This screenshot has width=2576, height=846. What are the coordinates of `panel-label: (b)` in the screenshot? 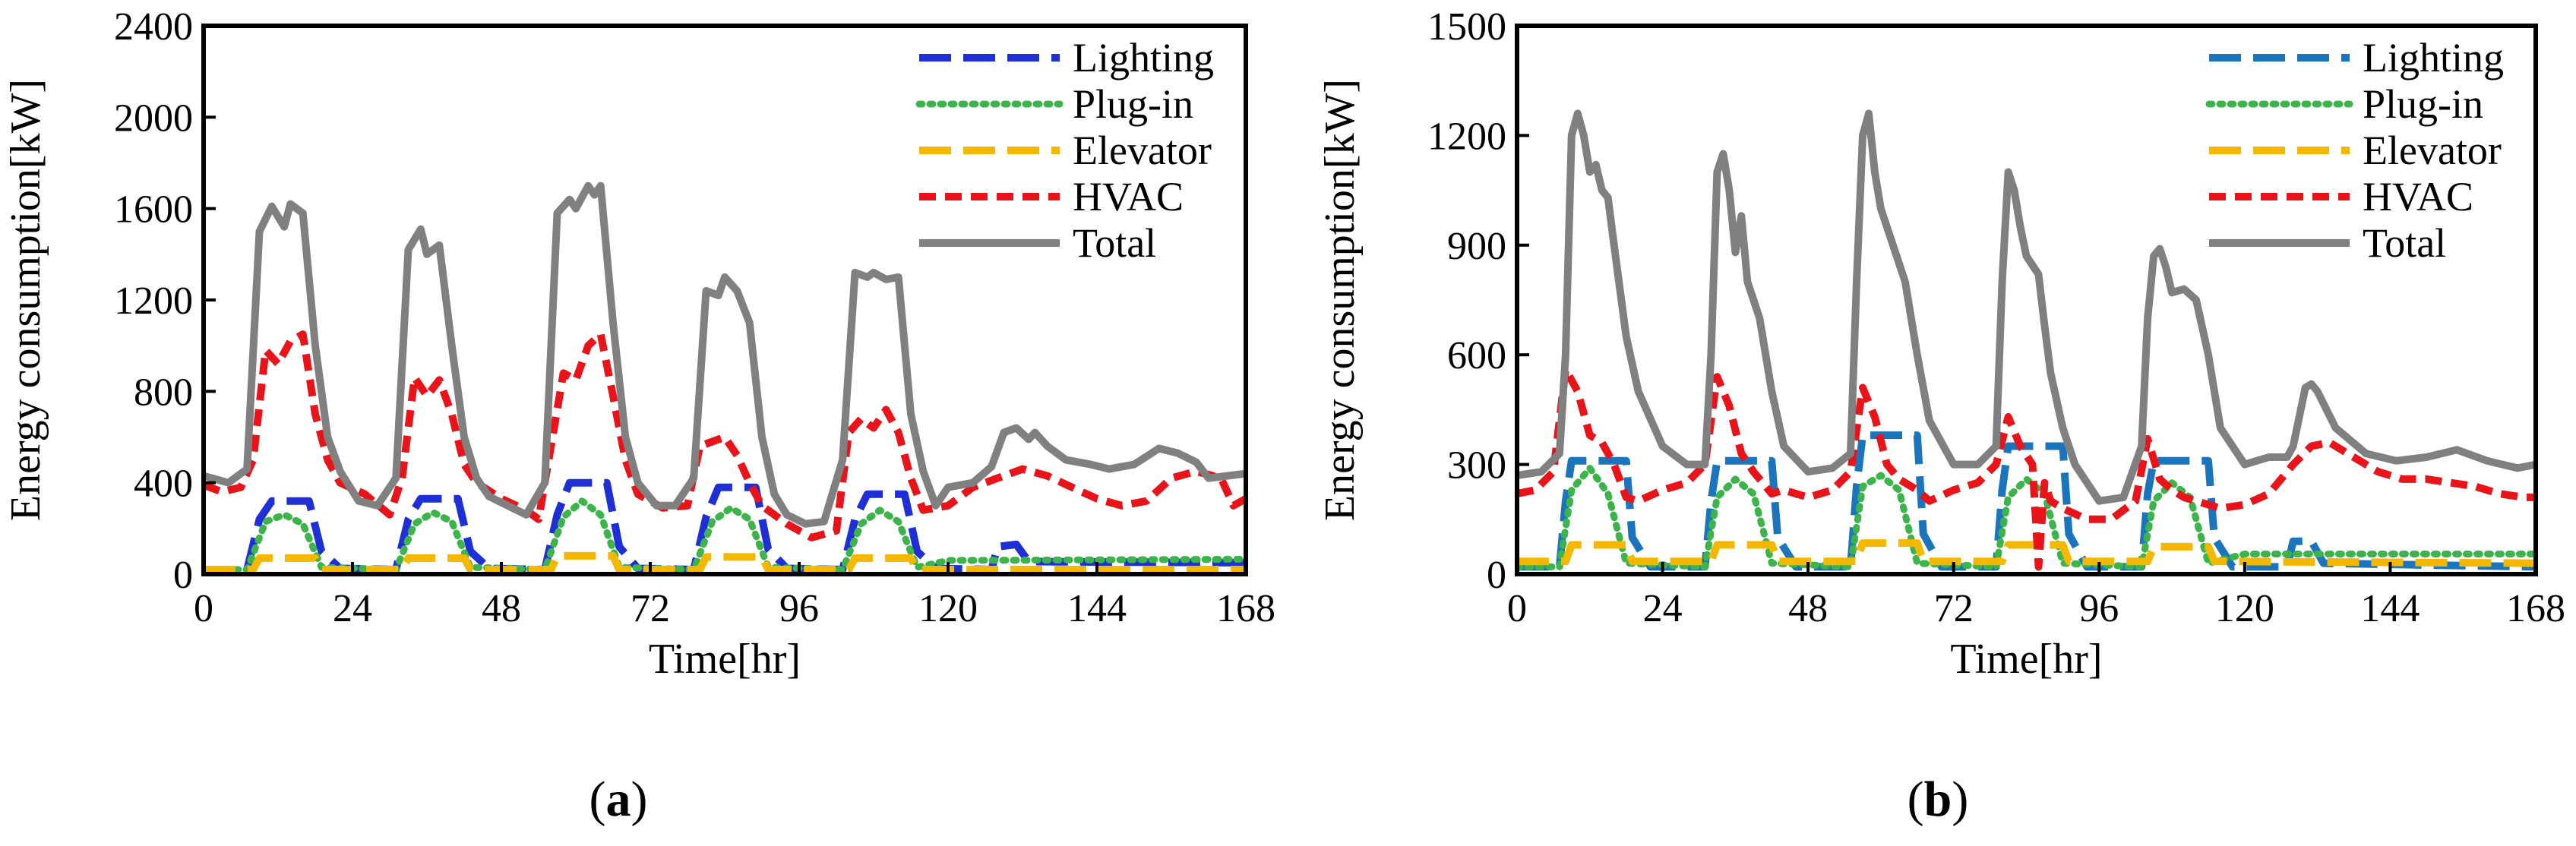 It's located at (1938, 799).